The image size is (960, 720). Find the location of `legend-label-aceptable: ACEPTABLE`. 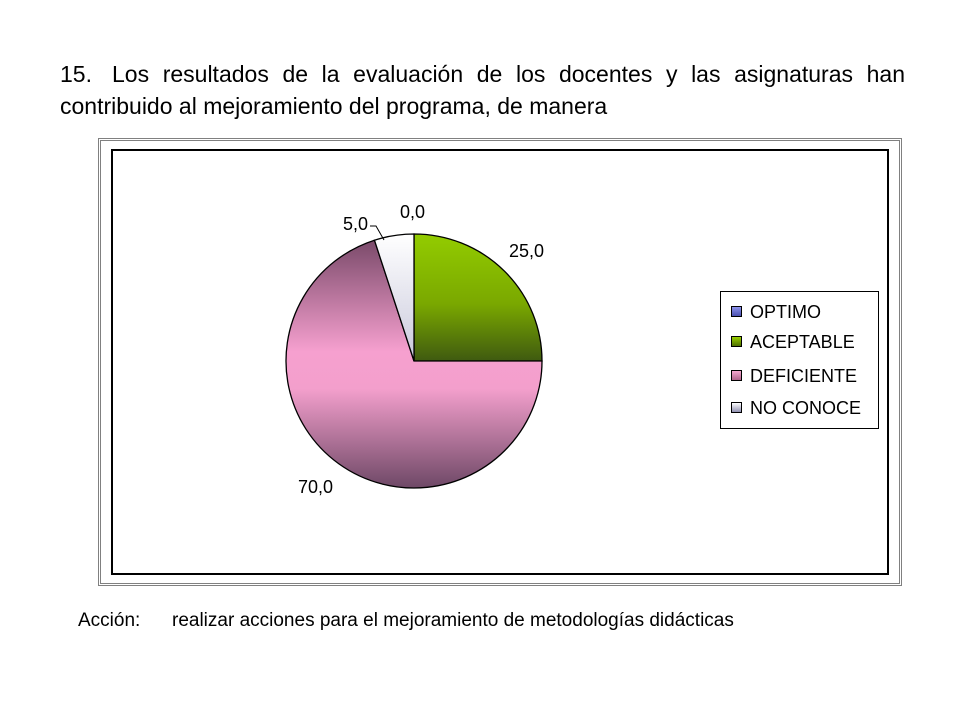

legend-label-aceptable: ACEPTABLE is located at coordinates (802, 342).